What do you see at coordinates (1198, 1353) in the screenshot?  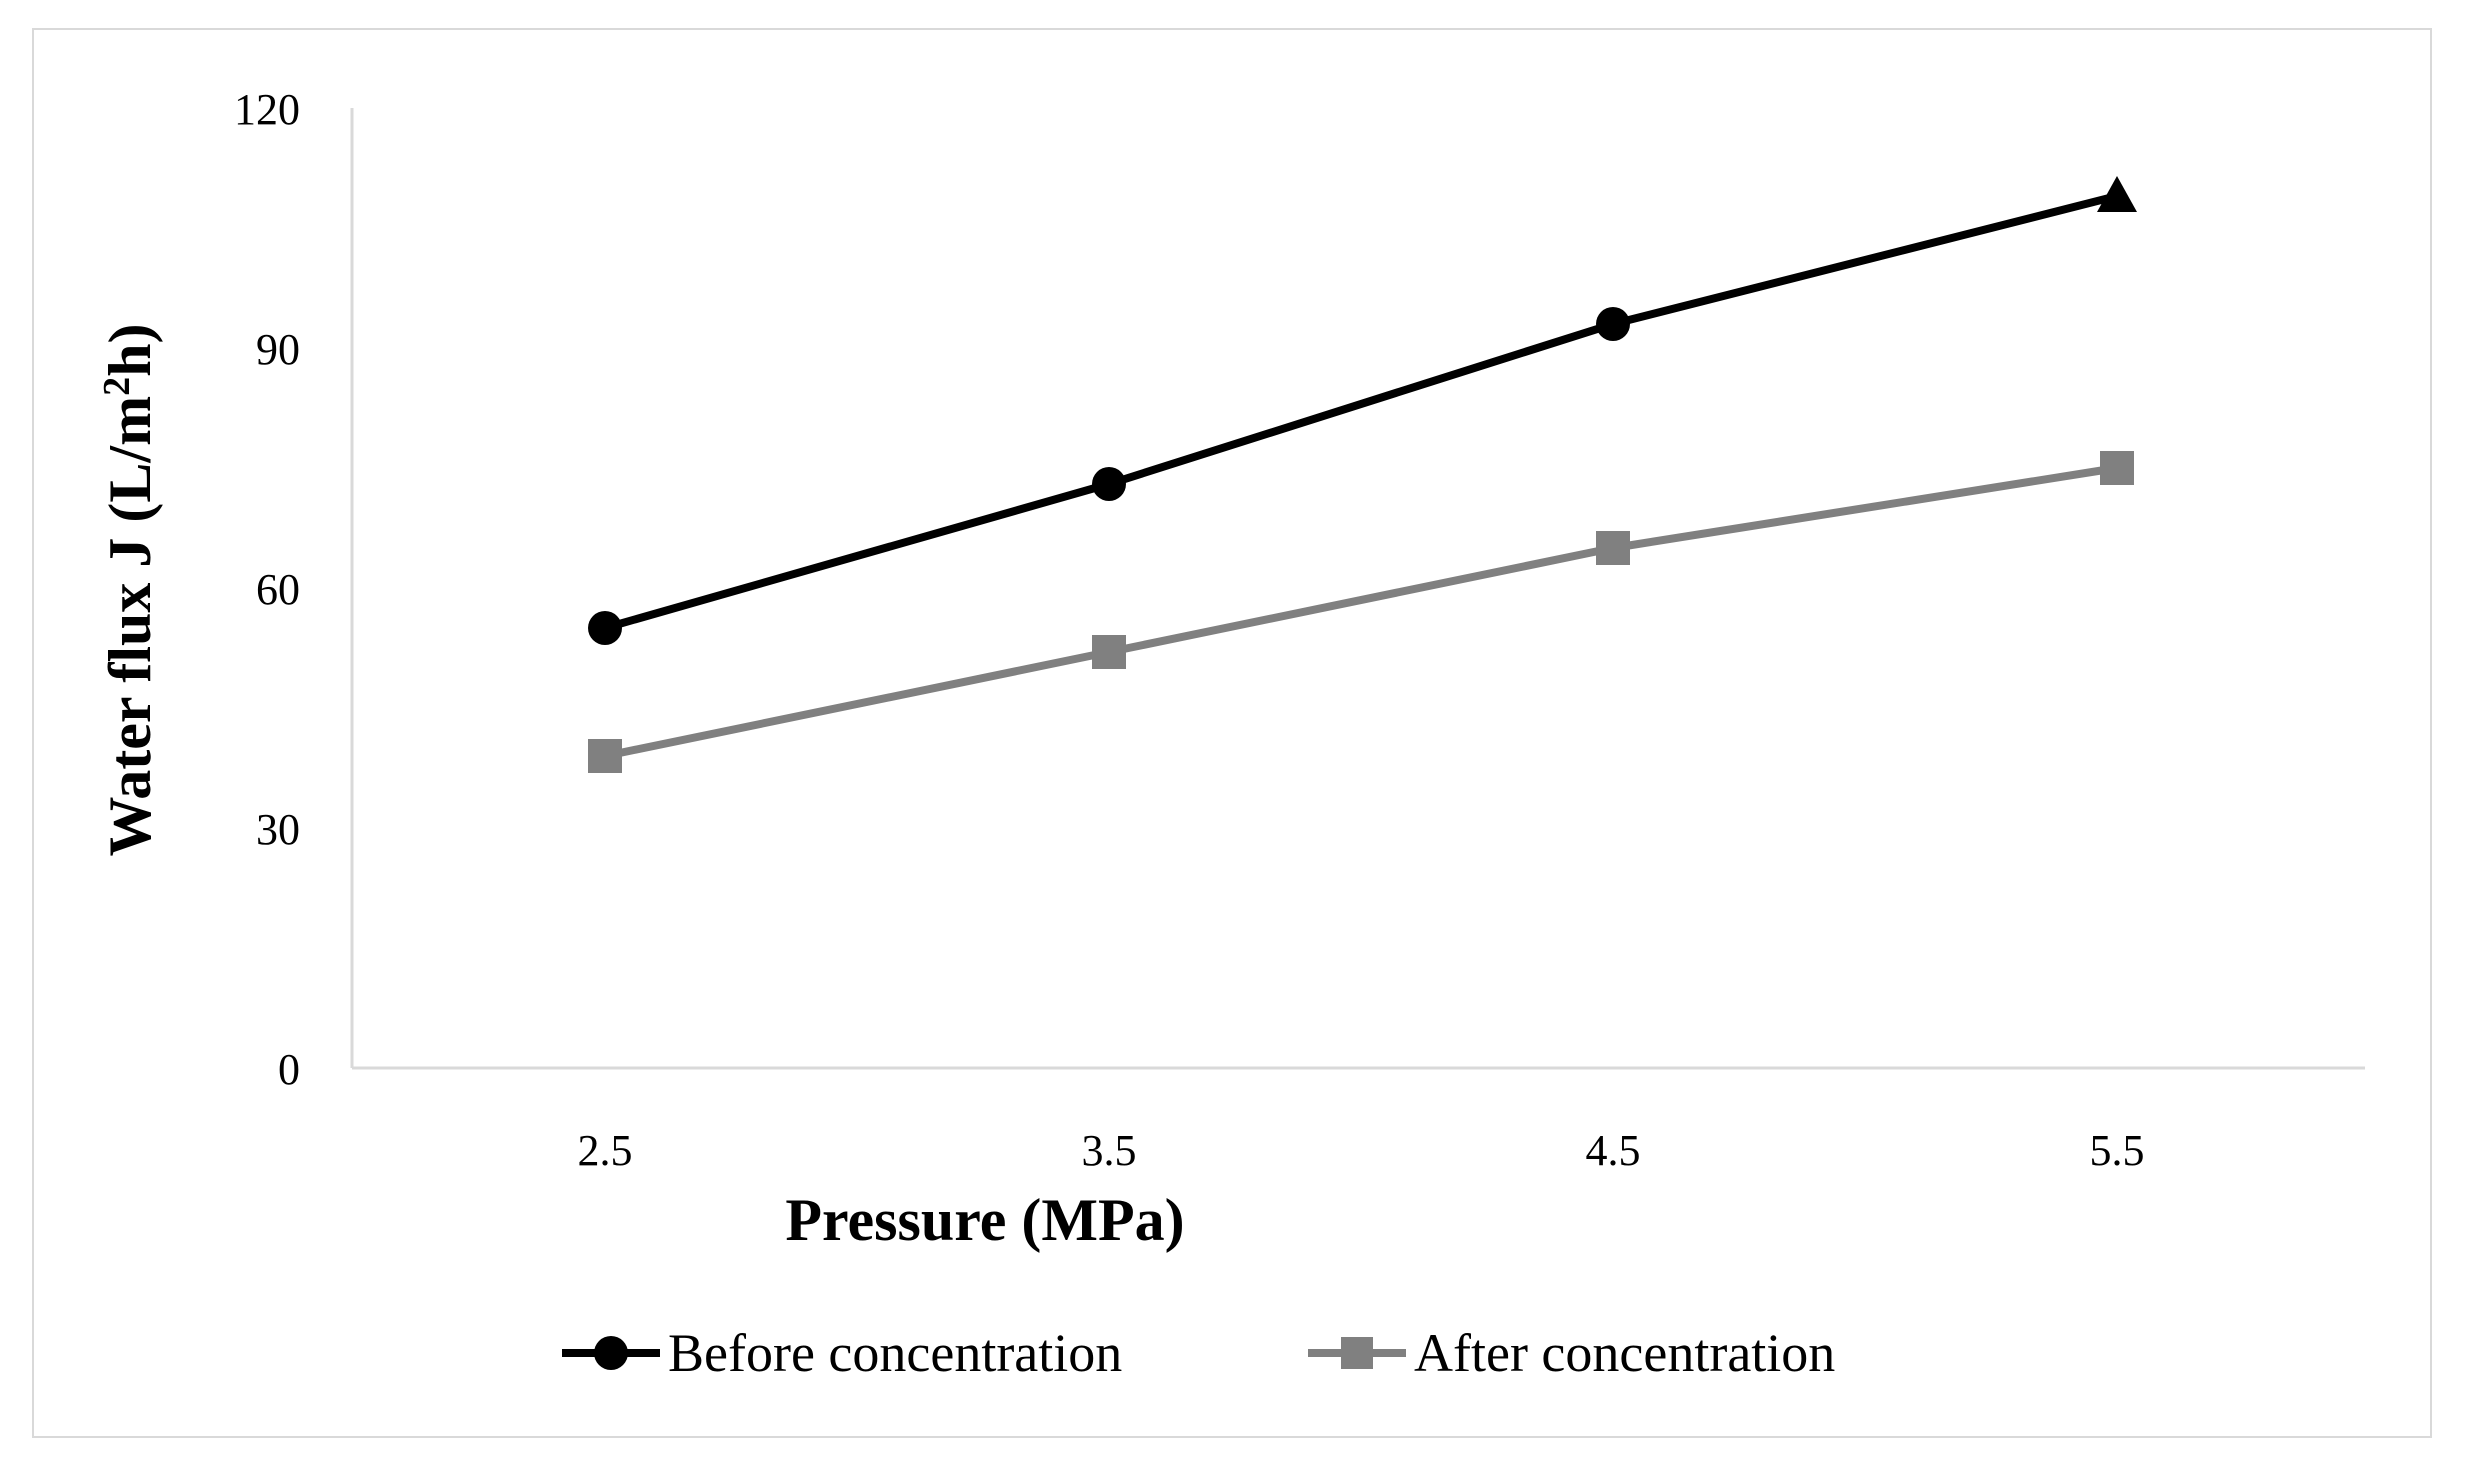 I see `legend: Before concentration After concentration` at bounding box center [1198, 1353].